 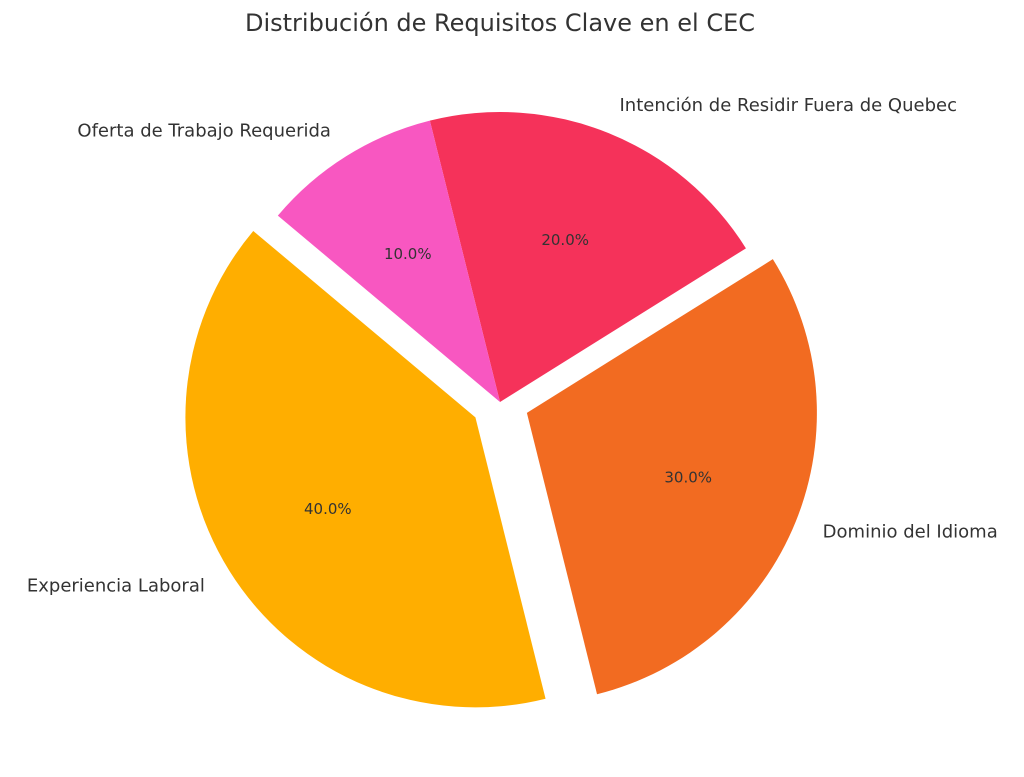 I want to click on slice-label: Oferta de Trabajo Requerida, so click(x=204, y=130).